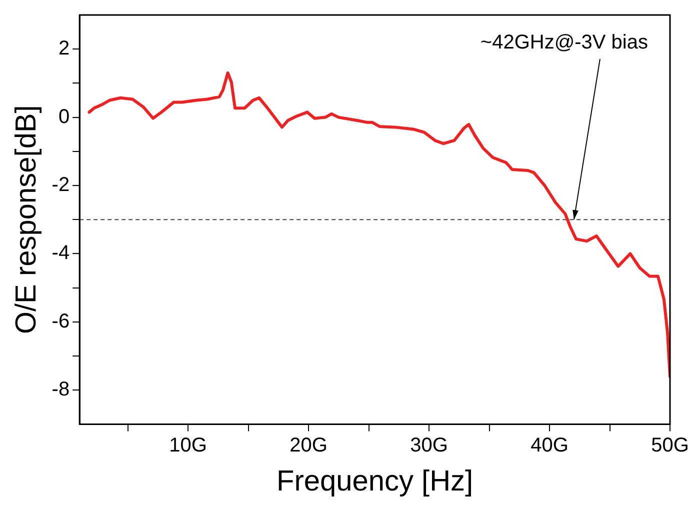 The height and width of the screenshot is (508, 694). What do you see at coordinates (64, 49) in the screenshot?
I see `y-tick-label: 2` at bounding box center [64, 49].